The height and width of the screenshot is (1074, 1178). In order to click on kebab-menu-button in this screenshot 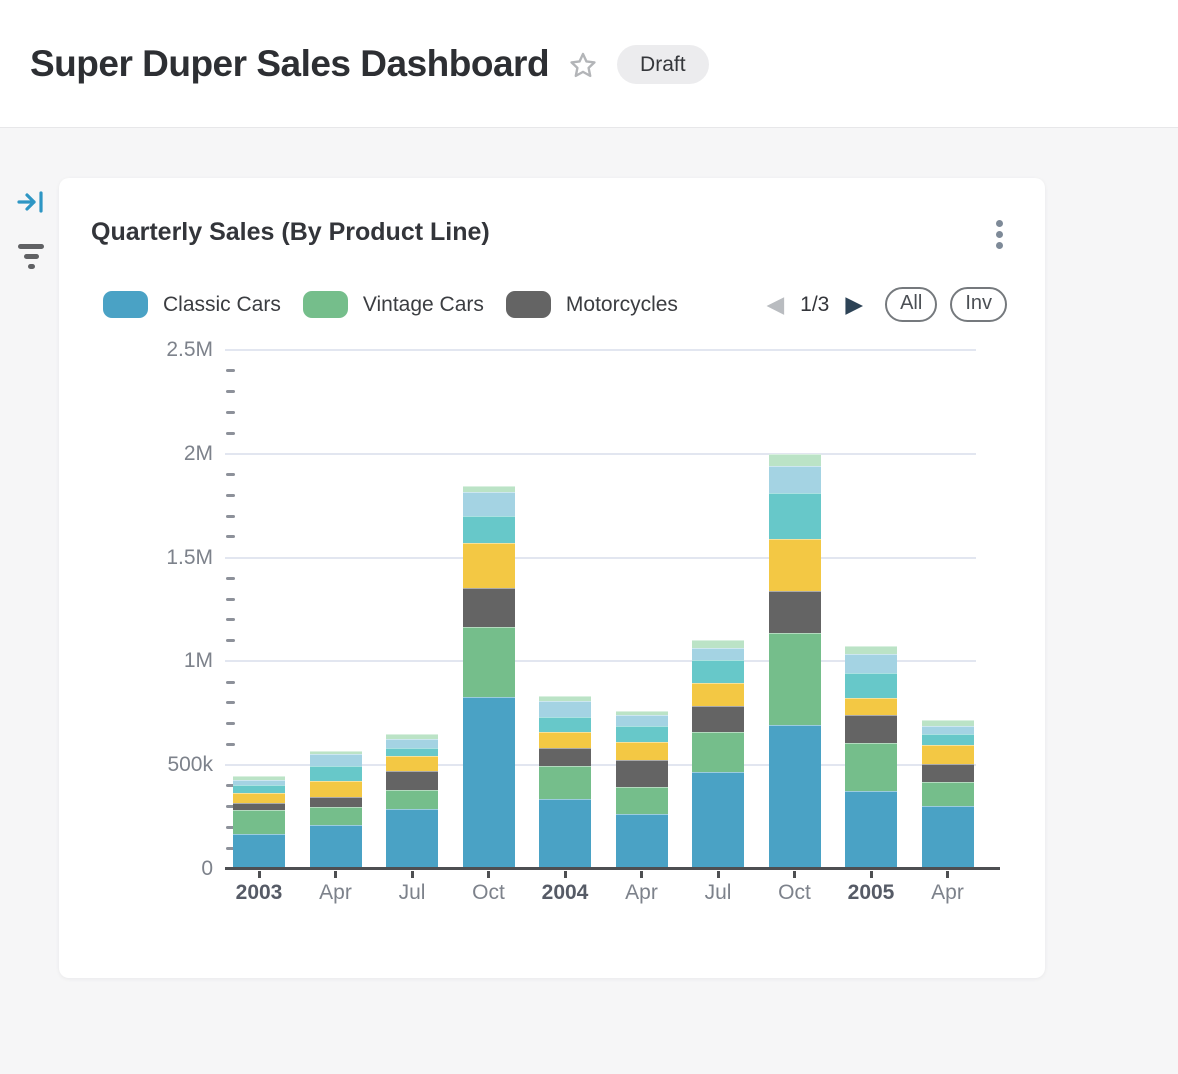, I will do `click(999, 234)`.